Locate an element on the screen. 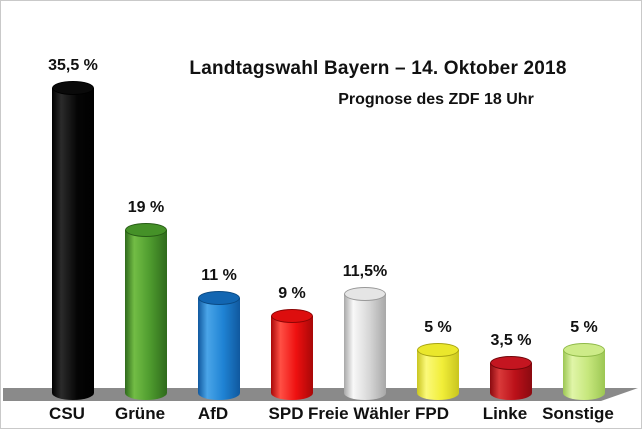 The height and width of the screenshot is (429, 642). bar-cylinder-cap-sonstige is located at coordinates (584, 350).